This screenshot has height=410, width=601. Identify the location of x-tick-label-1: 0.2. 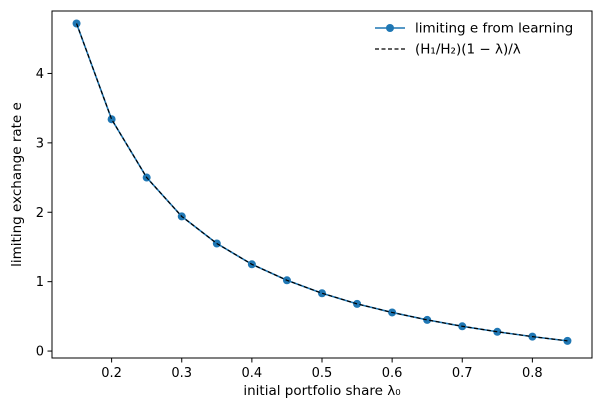
(111, 373).